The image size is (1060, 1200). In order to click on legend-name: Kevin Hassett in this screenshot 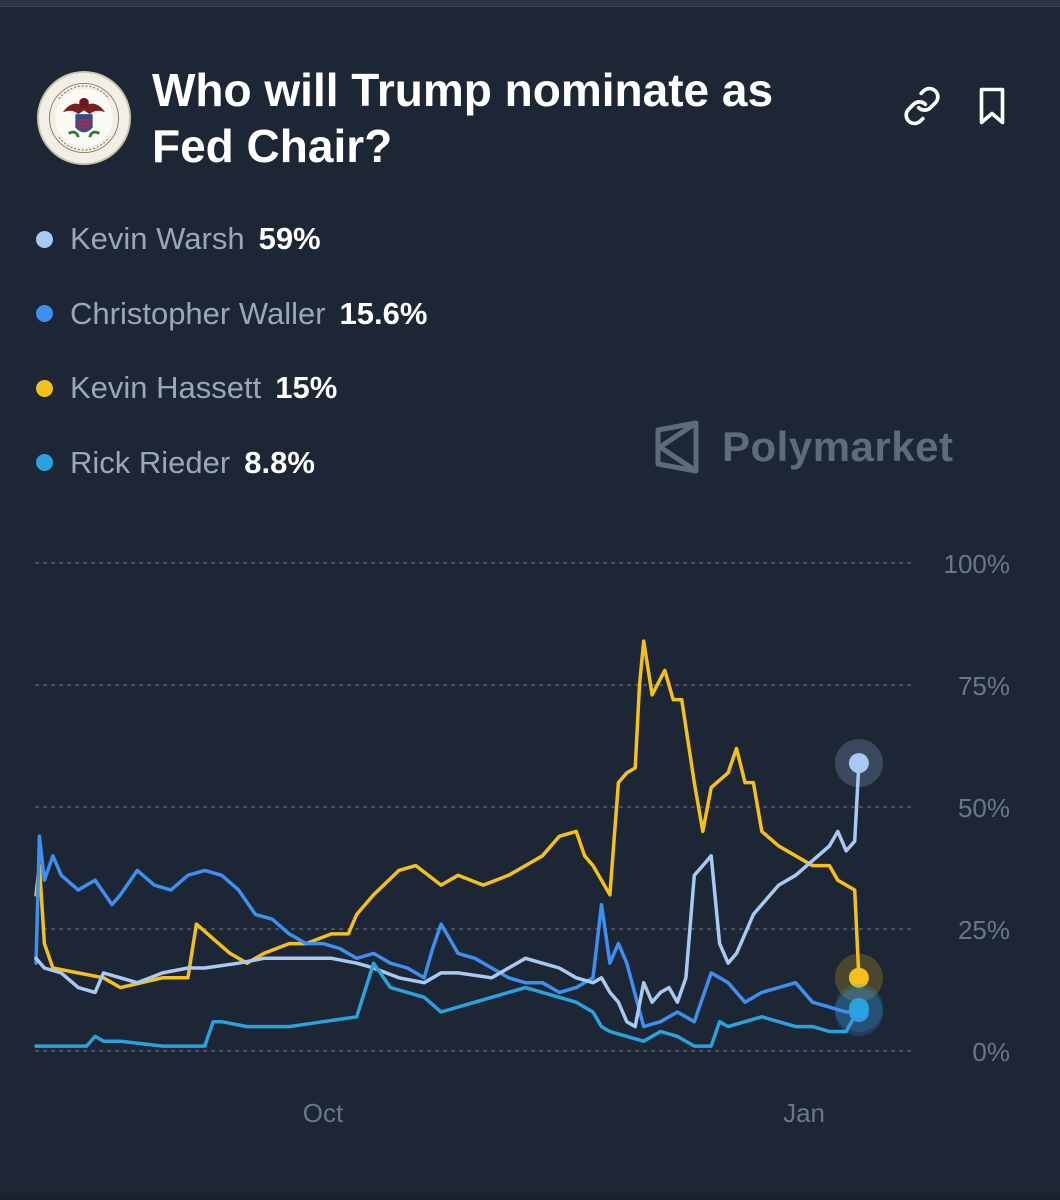, I will do `click(166, 387)`.